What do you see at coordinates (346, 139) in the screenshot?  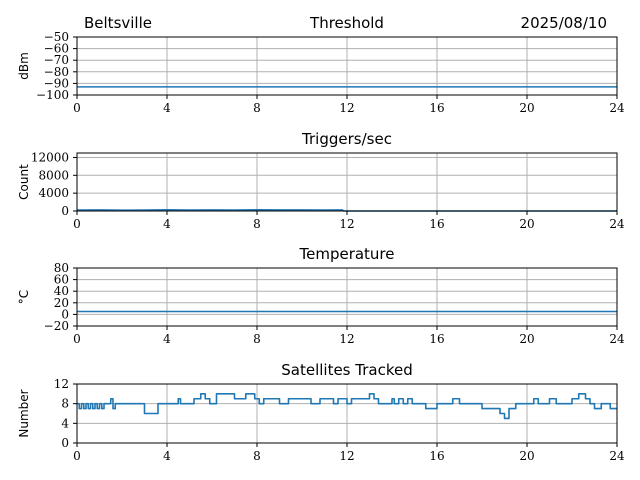 I see `chart-title: Triggers/sec` at bounding box center [346, 139].